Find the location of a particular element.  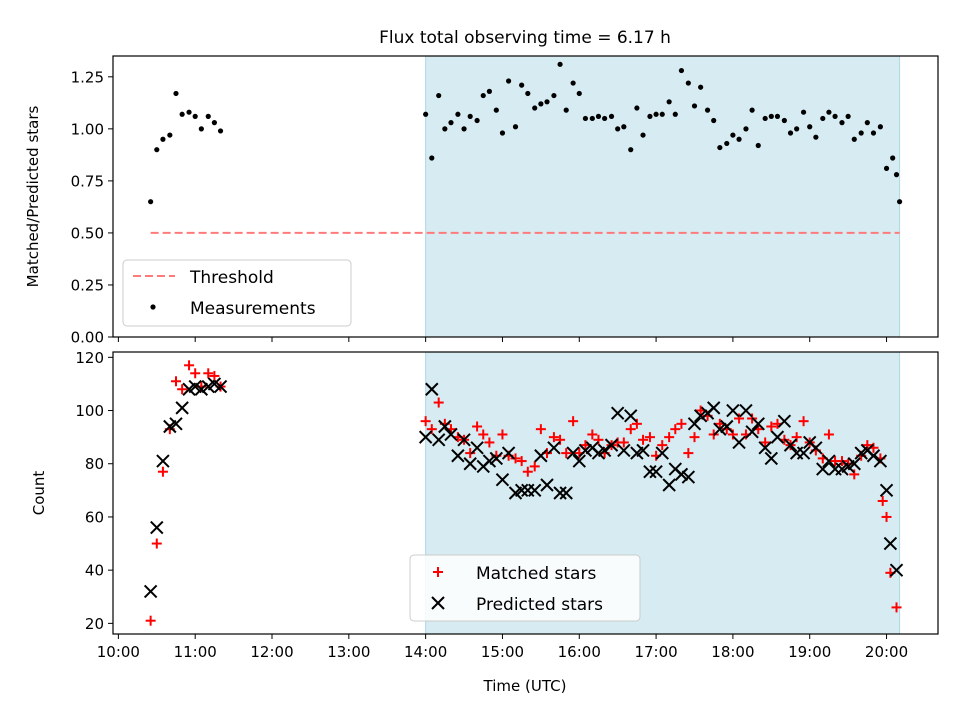

top-y-tick-label: 1.00 is located at coordinates (87, 129).